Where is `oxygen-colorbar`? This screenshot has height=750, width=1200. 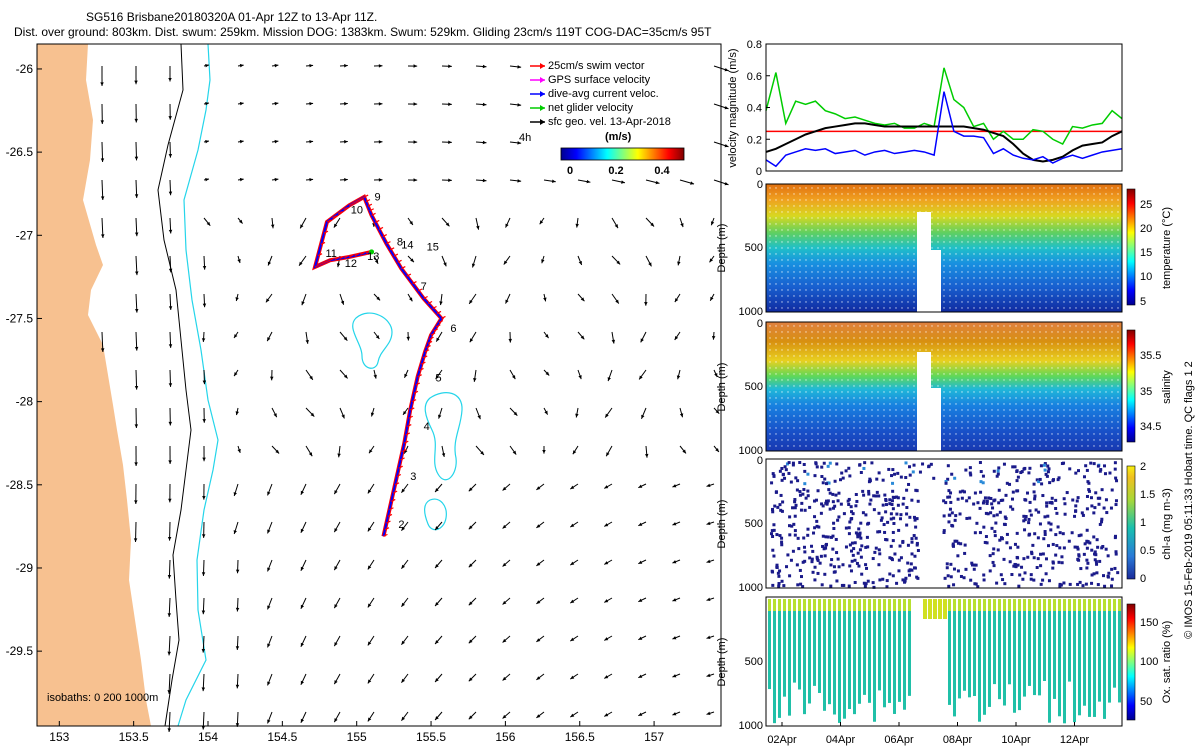 oxygen-colorbar is located at coordinates (1131, 662).